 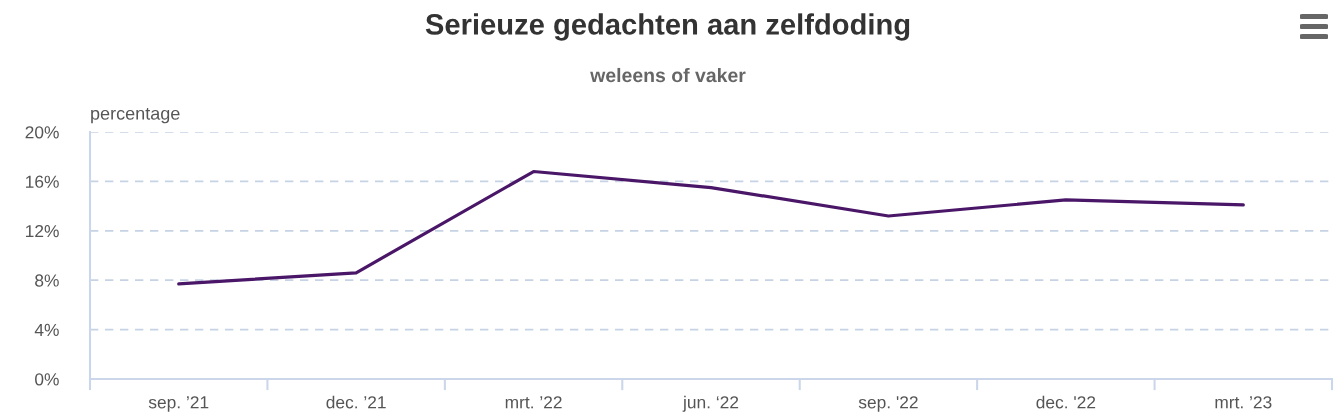 What do you see at coordinates (356, 402) in the screenshot?
I see `x-tick-label: dec. ’21` at bounding box center [356, 402].